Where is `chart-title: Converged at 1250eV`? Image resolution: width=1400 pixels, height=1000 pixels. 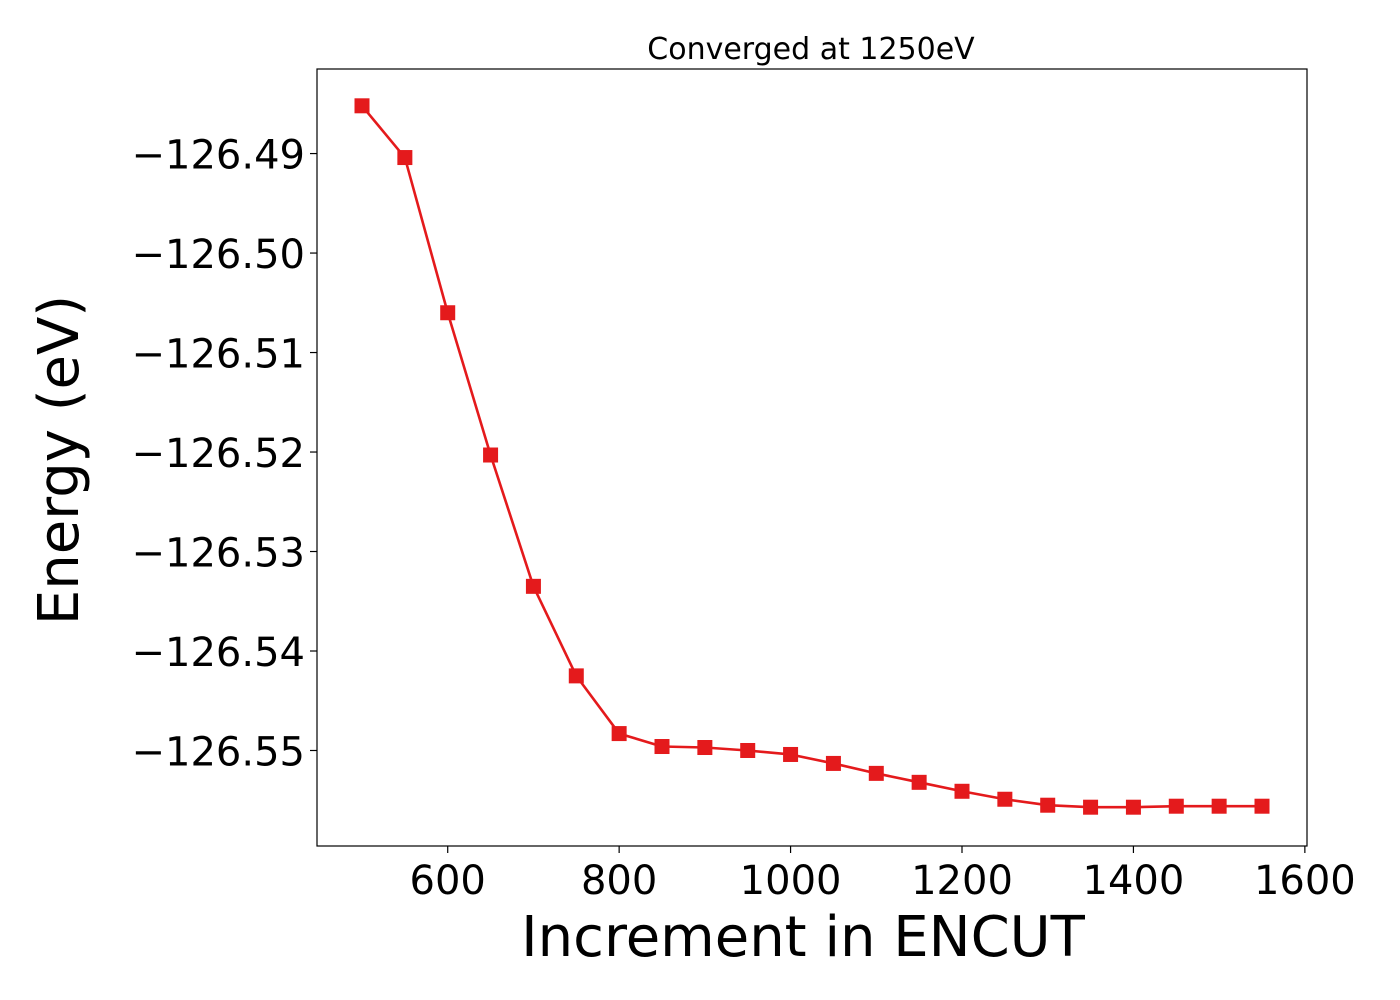 chart-title: Converged at 1250eV is located at coordinates (811, 49).